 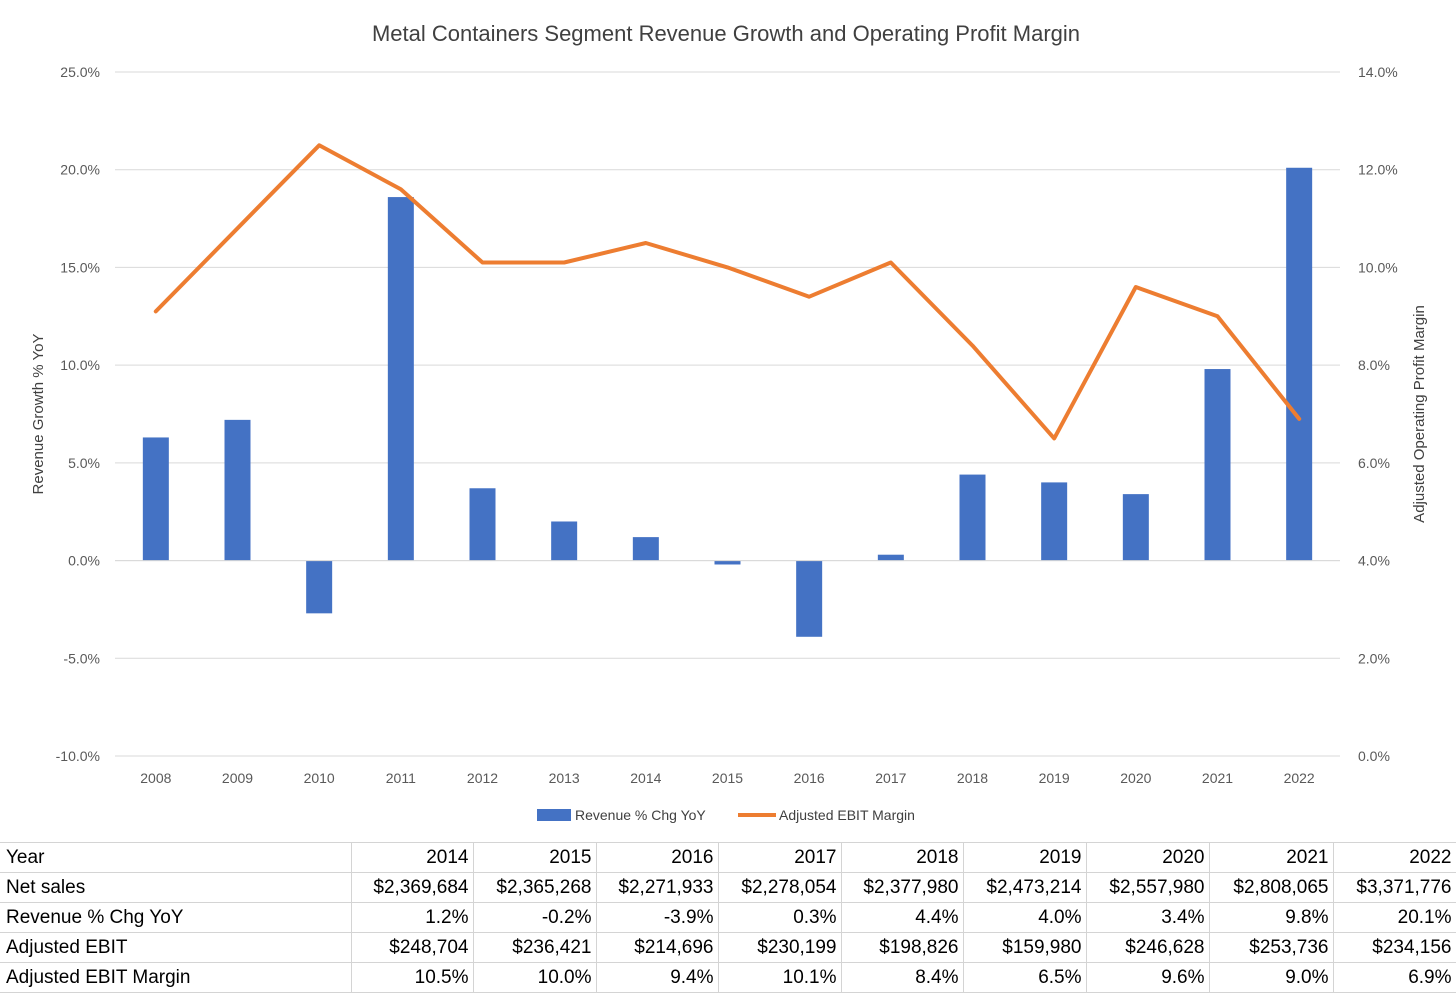 I want to click on table-row-label: Revenue % Chg YoY, so click(x=176, y=917).